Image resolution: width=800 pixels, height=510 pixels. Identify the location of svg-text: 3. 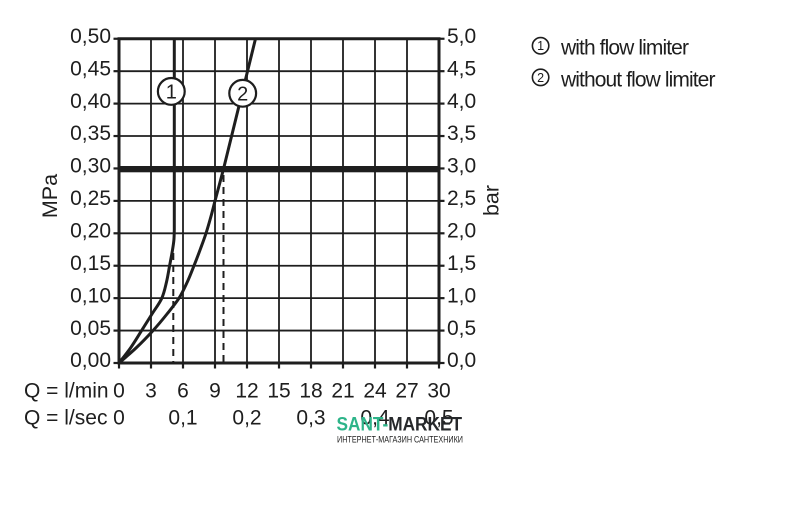
(151, 391).